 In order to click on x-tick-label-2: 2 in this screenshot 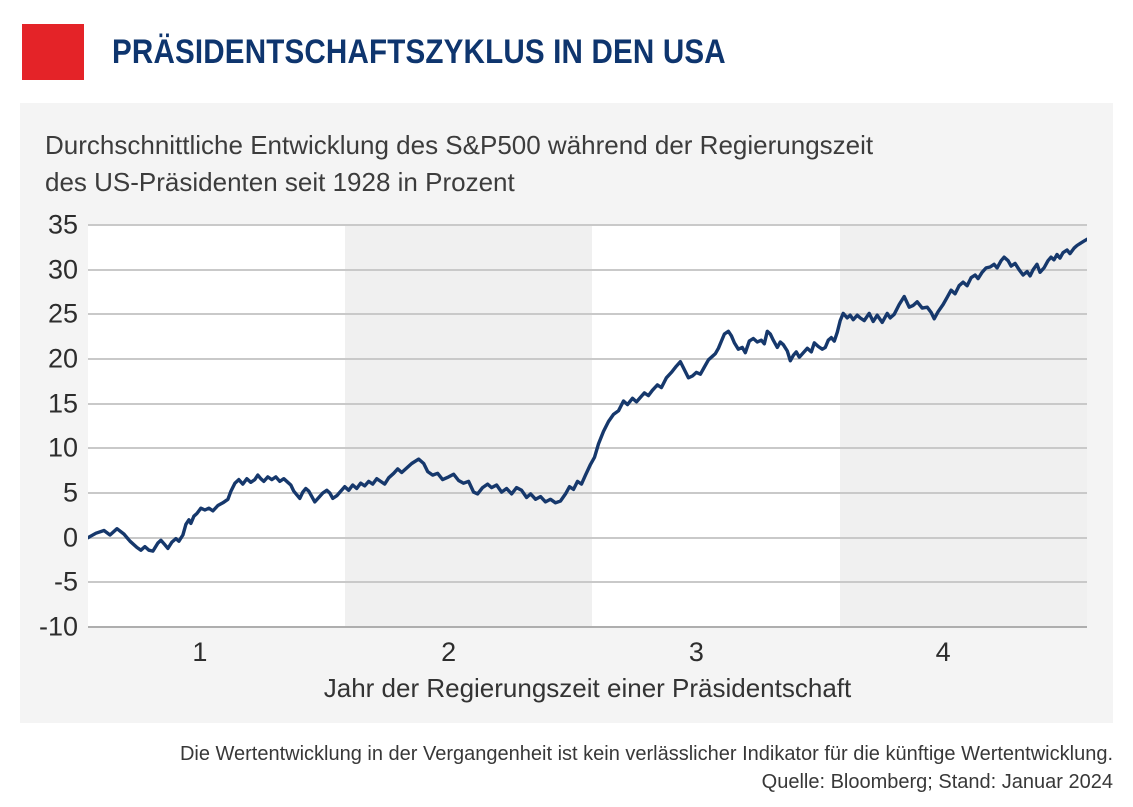, I will do `click(449, 652)`.